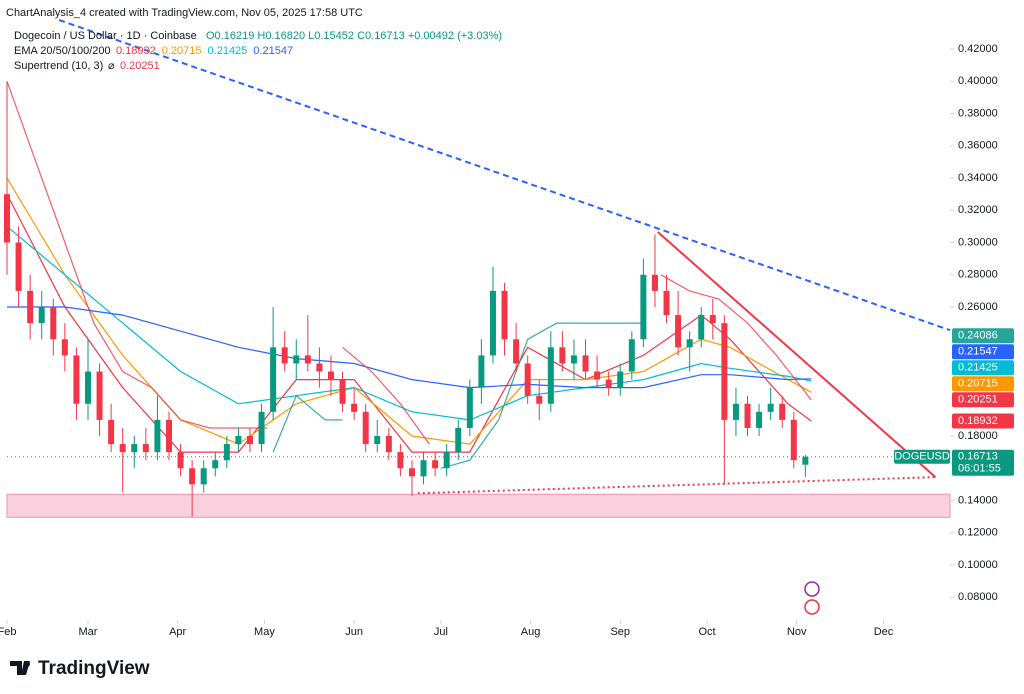  What do you see at coordinates (620, 632) in the screenshot?
I see `x-tick-label: Sep` at bounding box center [620, 632].